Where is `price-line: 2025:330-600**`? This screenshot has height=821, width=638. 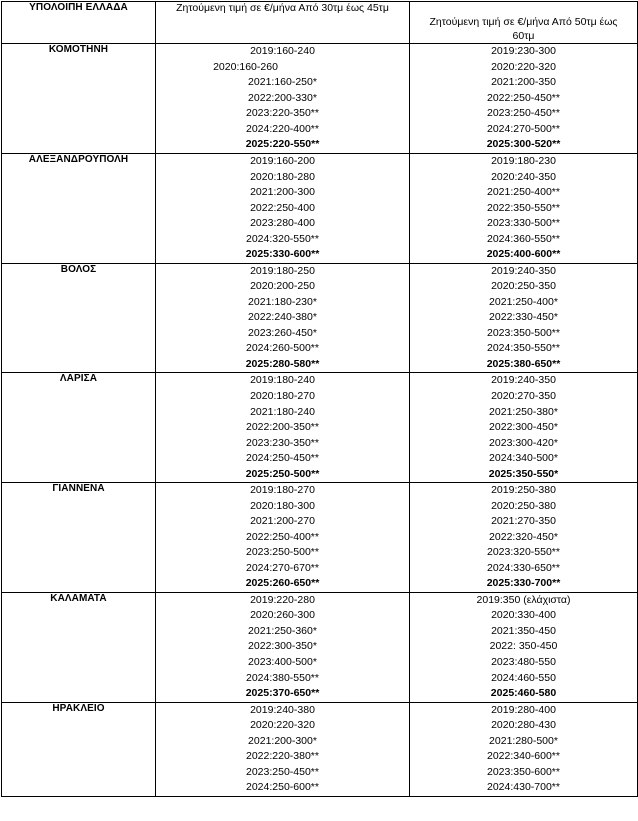
price-line: 2025:330-600** is located at coordinates (282, 254).